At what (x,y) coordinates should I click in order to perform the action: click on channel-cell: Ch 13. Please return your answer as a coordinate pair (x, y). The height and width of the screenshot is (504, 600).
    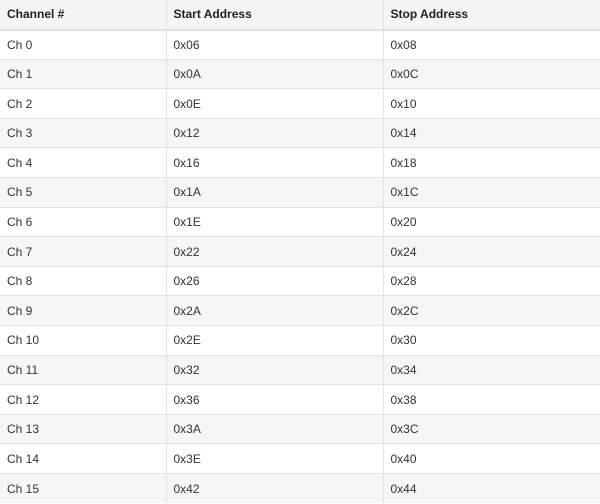
    Looking at the image, I should click on (83, 428).